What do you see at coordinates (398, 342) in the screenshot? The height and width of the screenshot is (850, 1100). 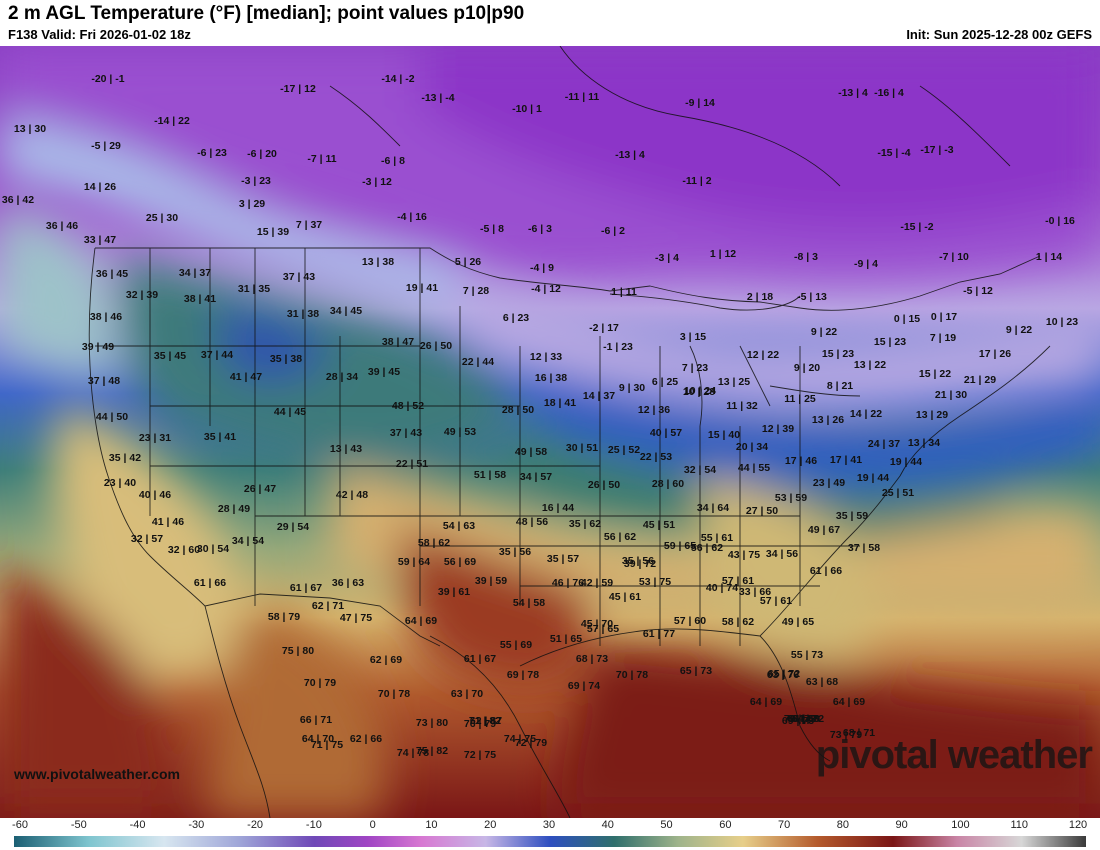 I see `point-value-label: 38 | 47` at bounding box center [398, 342].